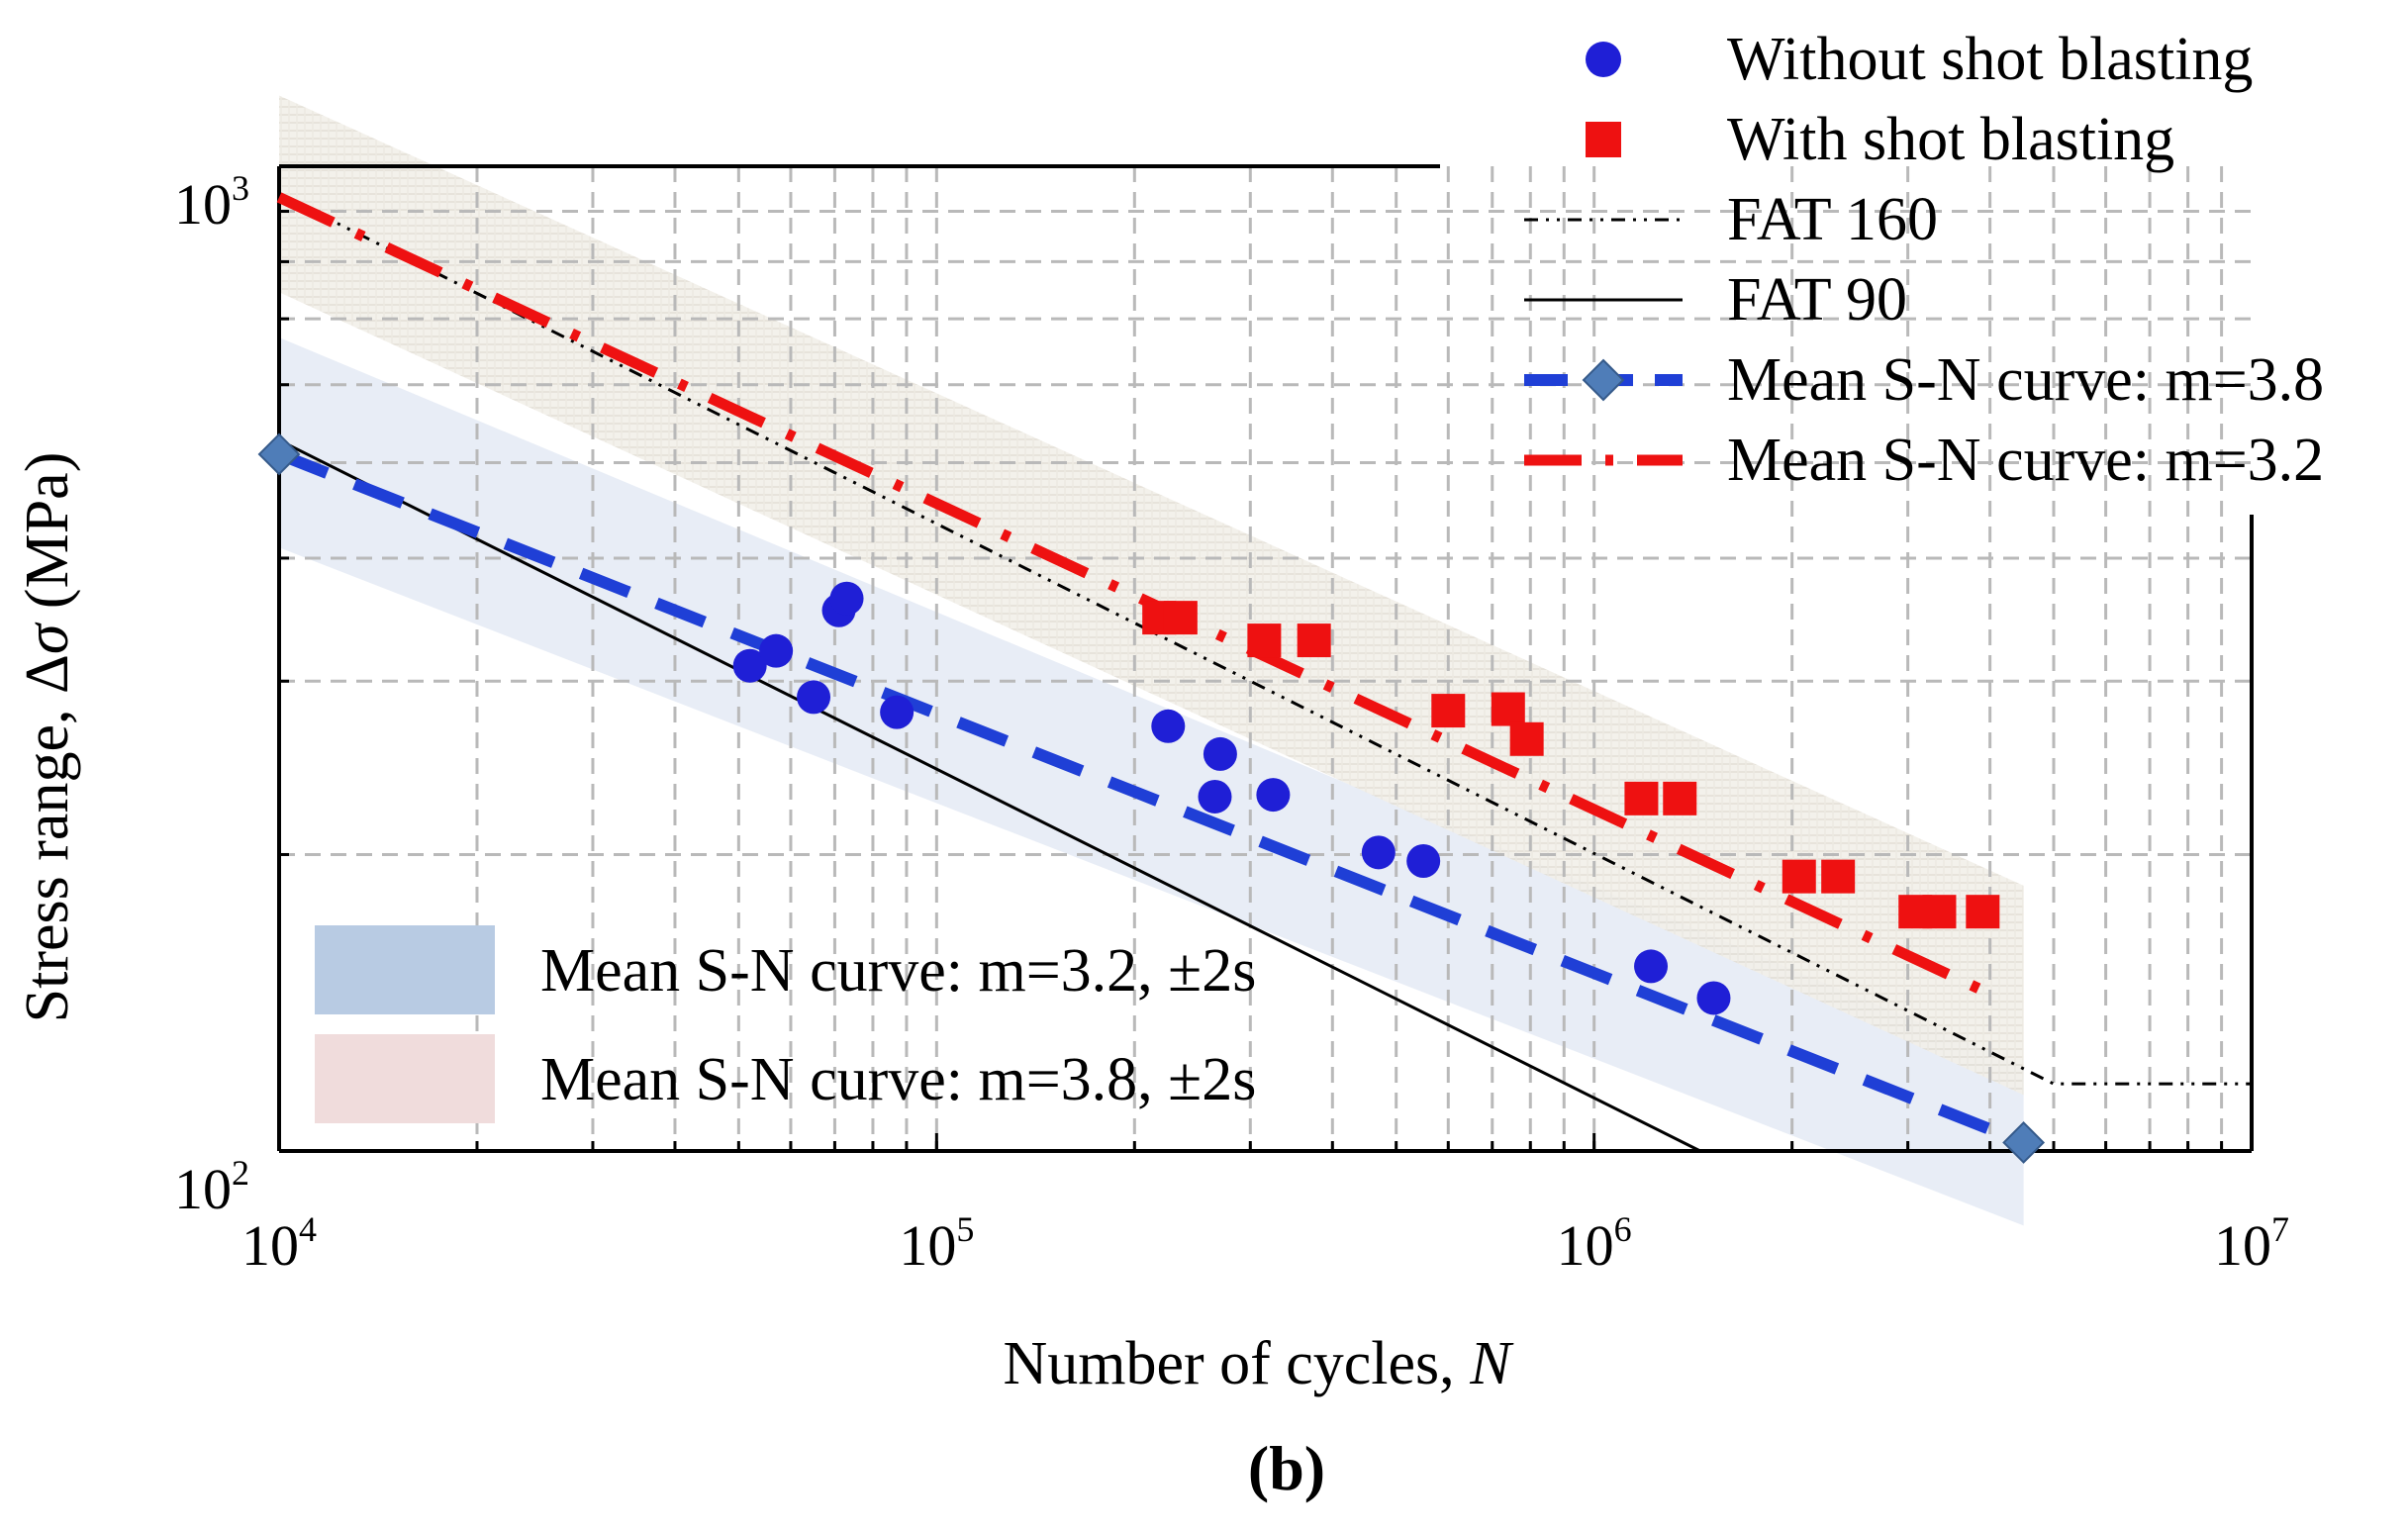 The image size is (2408, 1534). I want to click on x-tick-label: 10⁵, so click(936, 1243).